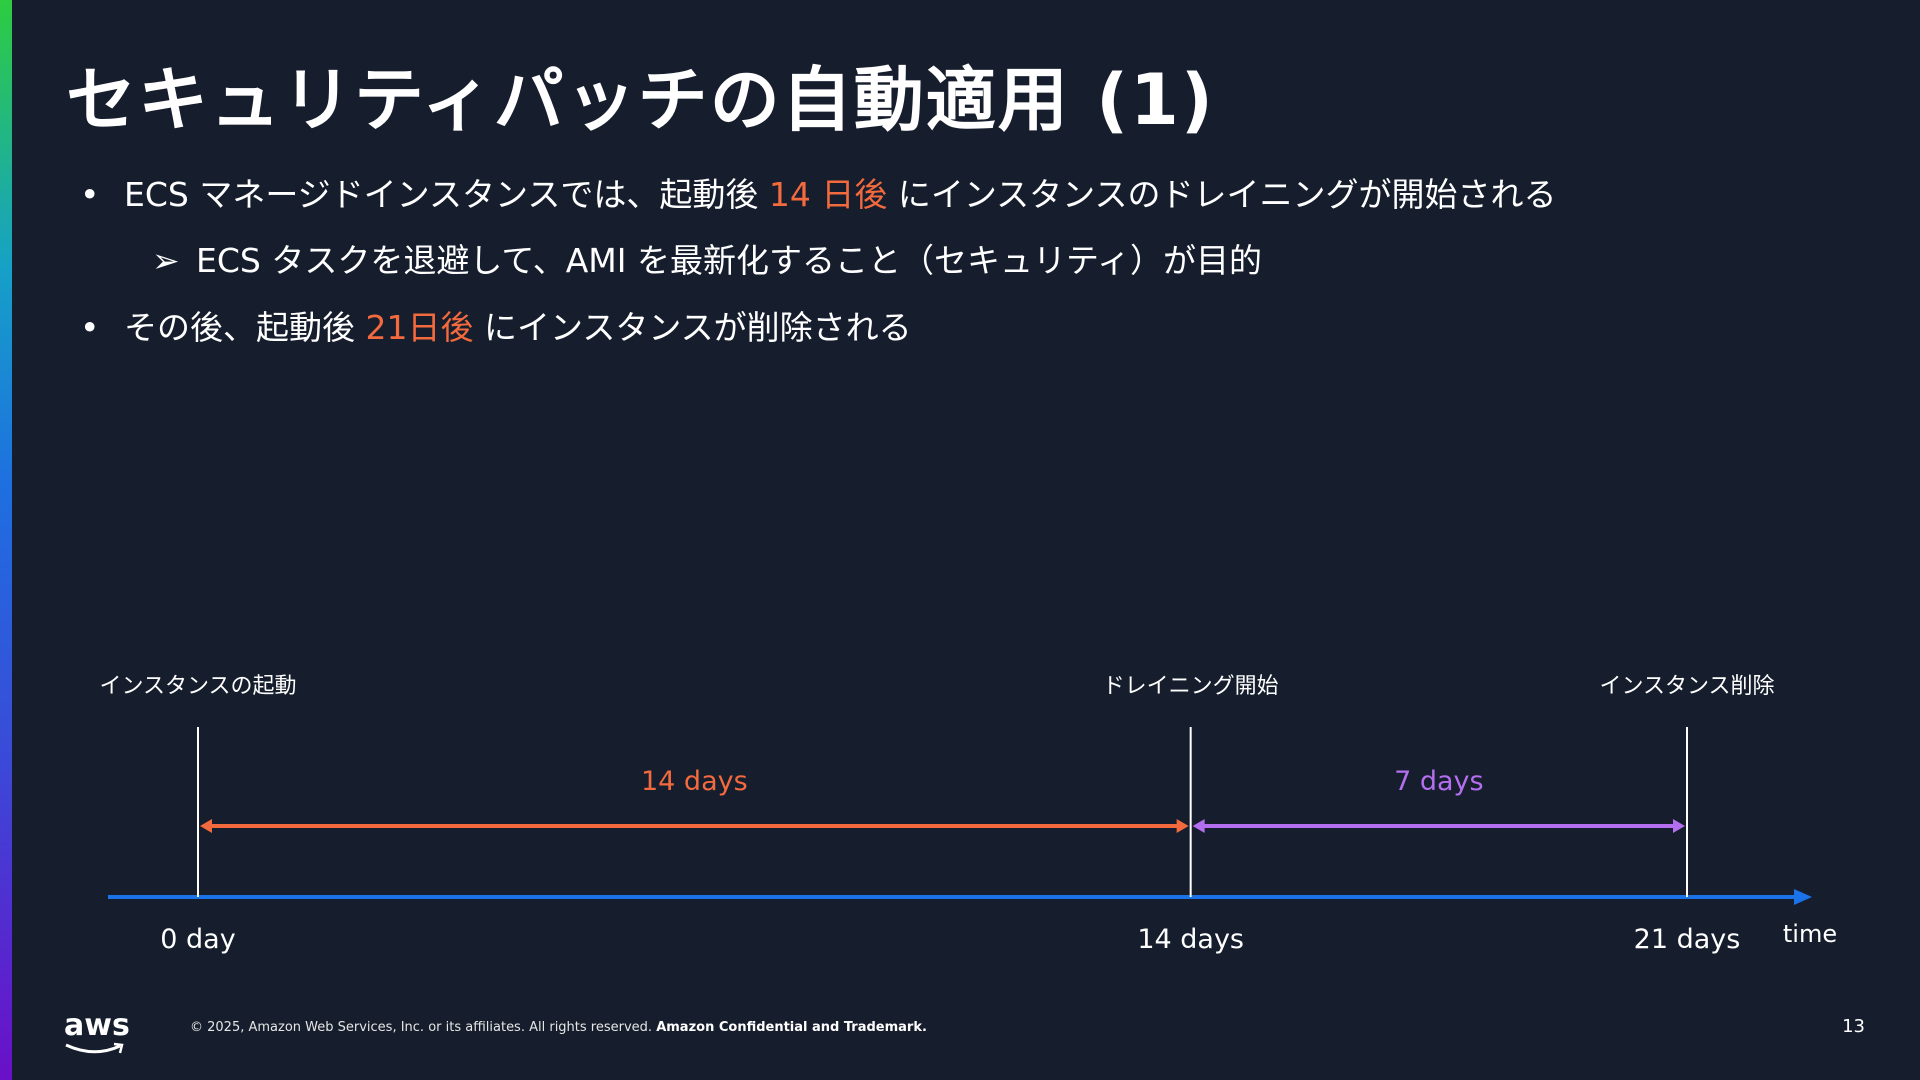  I want to click on bullet-item: • その後、起動後 21日後 にインスタンスが削除される, so click(496, 325).